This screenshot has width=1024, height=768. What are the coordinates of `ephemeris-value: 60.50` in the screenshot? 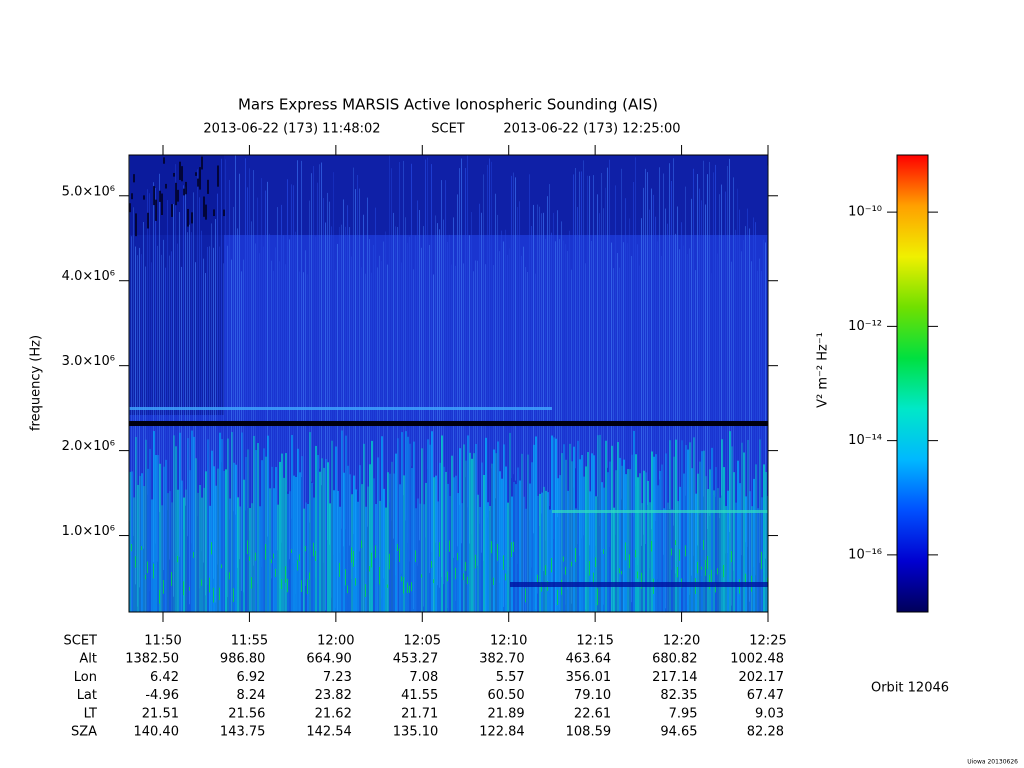 It's located at (505, 695).